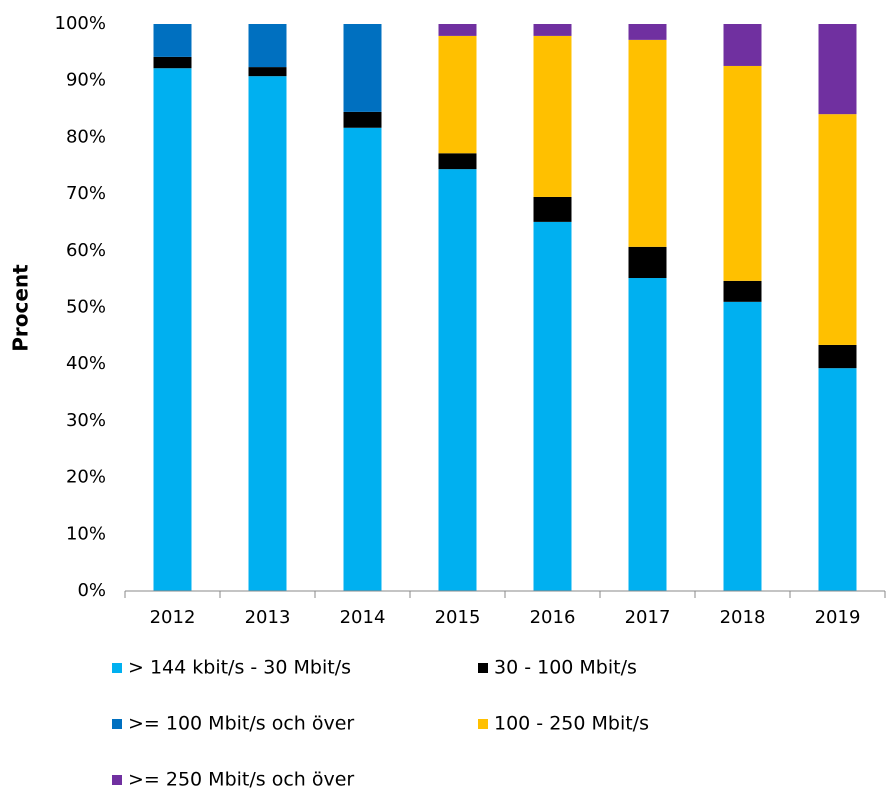 This screenshot has width=886, height=791. I want to click on y-tick-label: 10%, so click(86, 533).